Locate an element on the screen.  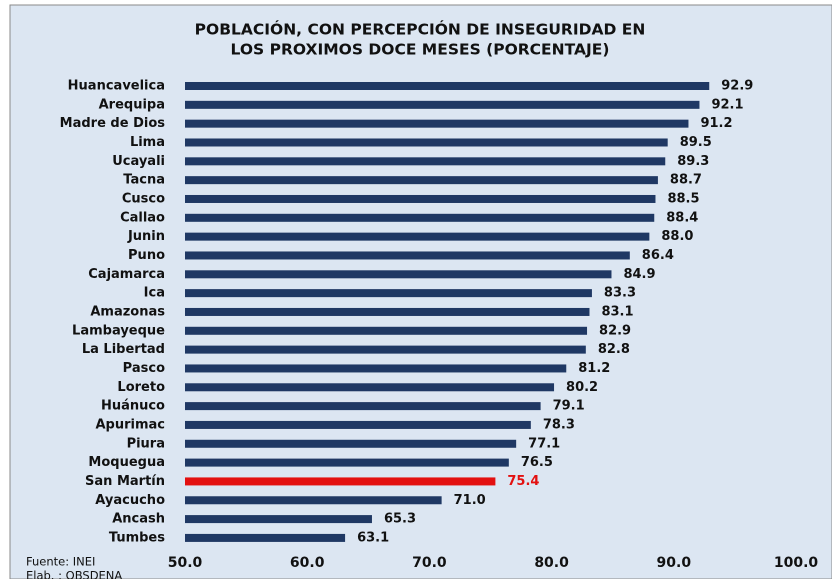
category-label: Puno is located at coordinates (146, 255).